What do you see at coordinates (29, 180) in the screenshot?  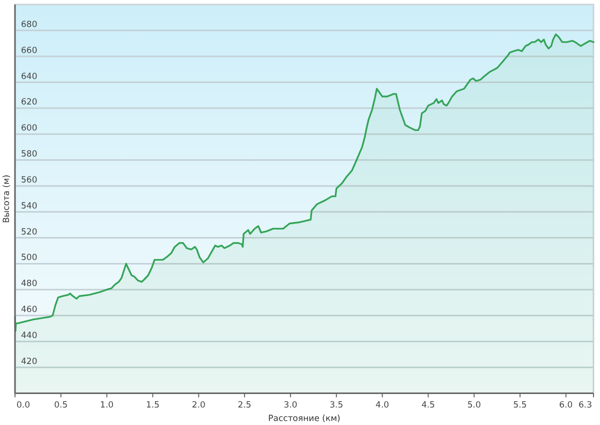 I see `y-tick-label: 560` at bounding box center [29, 180].